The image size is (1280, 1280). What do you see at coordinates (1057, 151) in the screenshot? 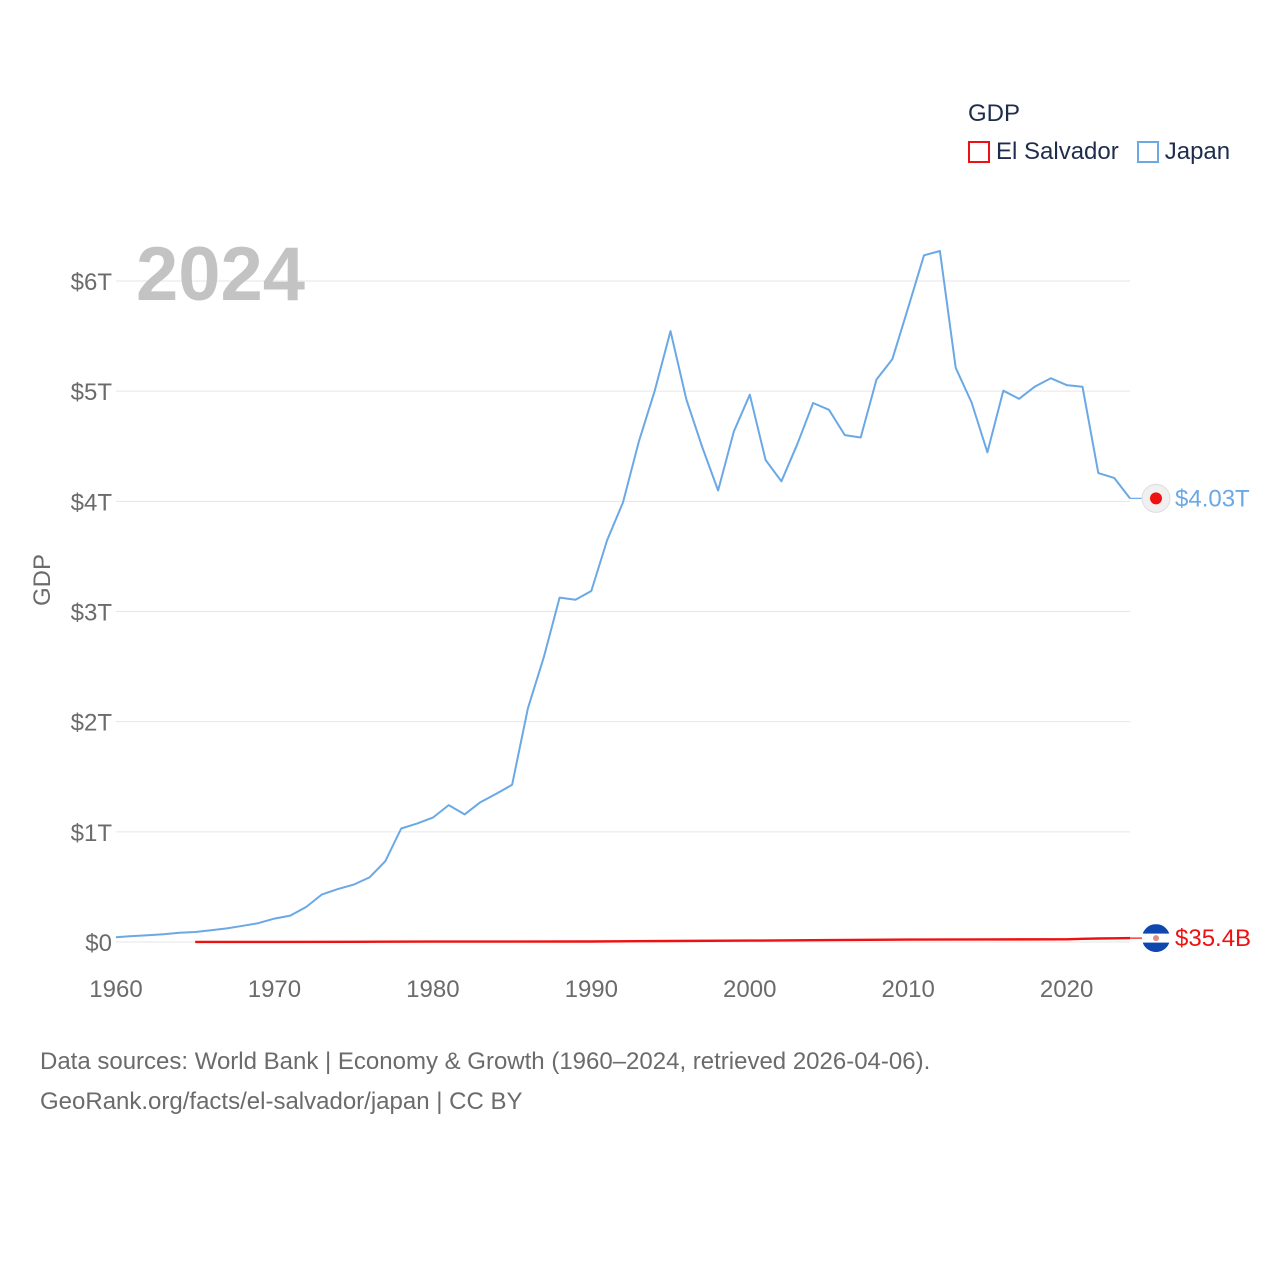
I see `legend-label-el-salvador: El Salvador` at bounding box center [1057, 151].